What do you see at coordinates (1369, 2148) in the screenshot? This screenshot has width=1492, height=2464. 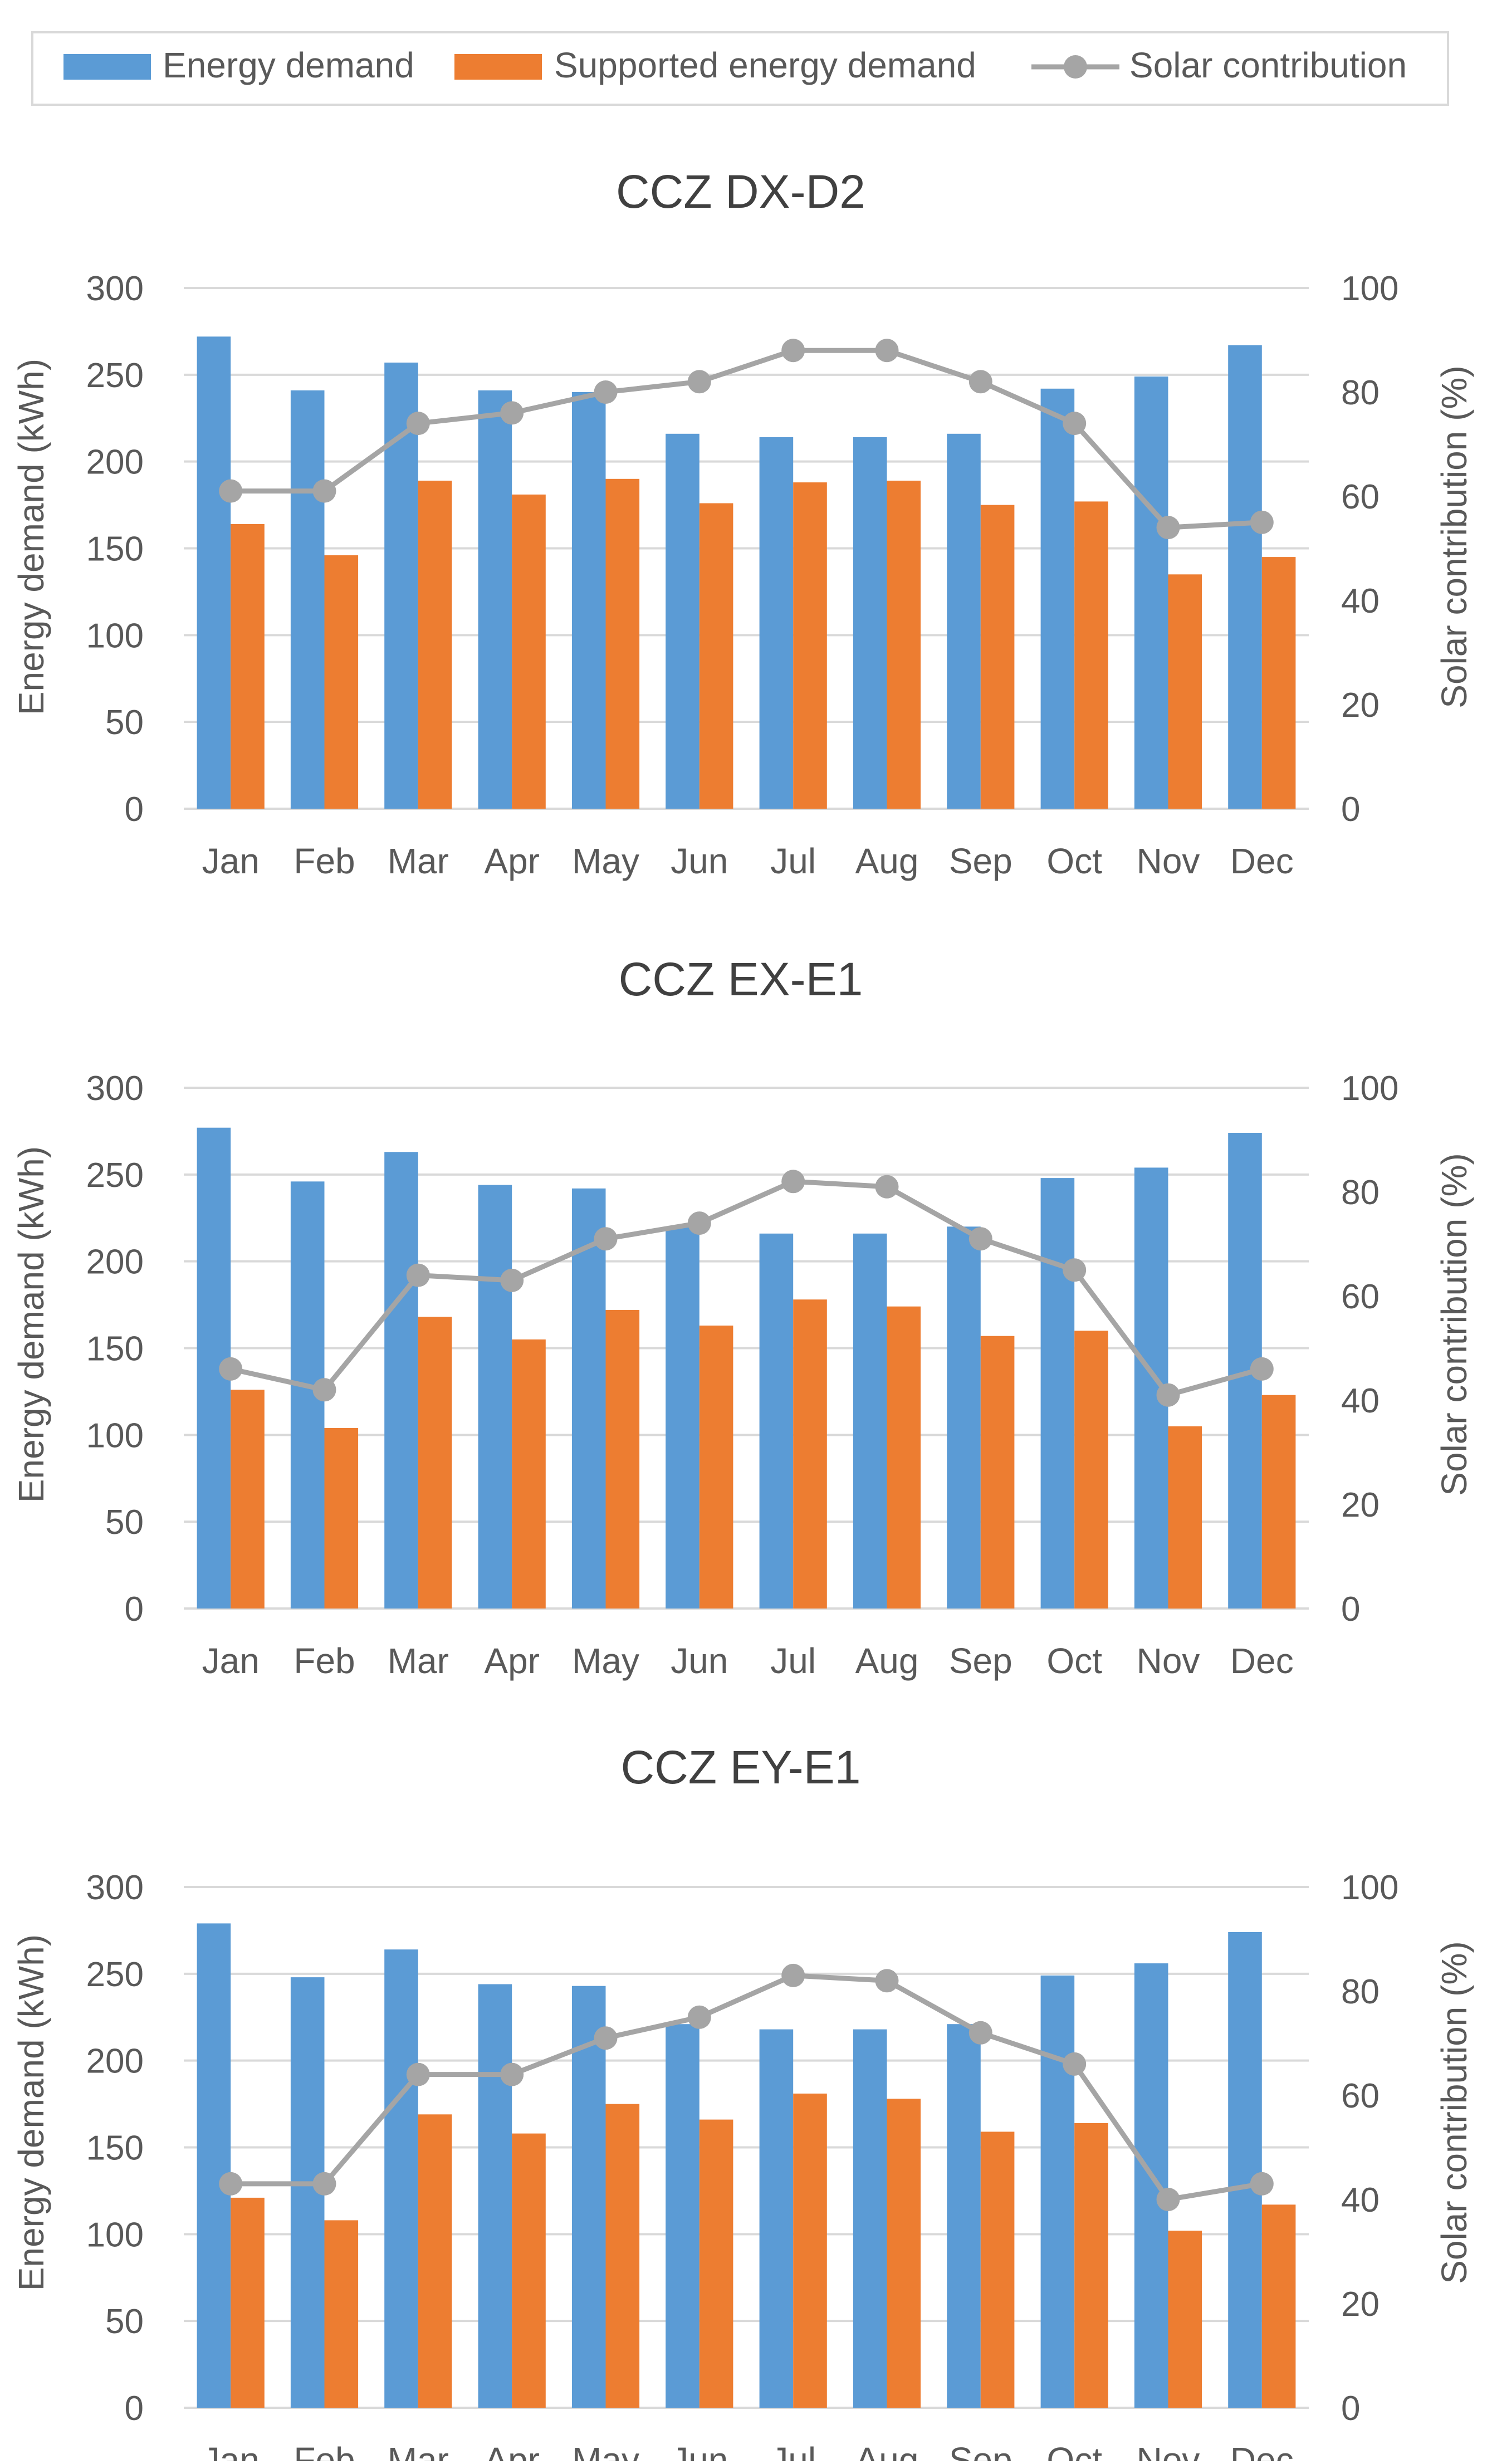 I see `y-tick-labels-right: 0 20 40 60 80 100` at bounding box center [1369, 2148].